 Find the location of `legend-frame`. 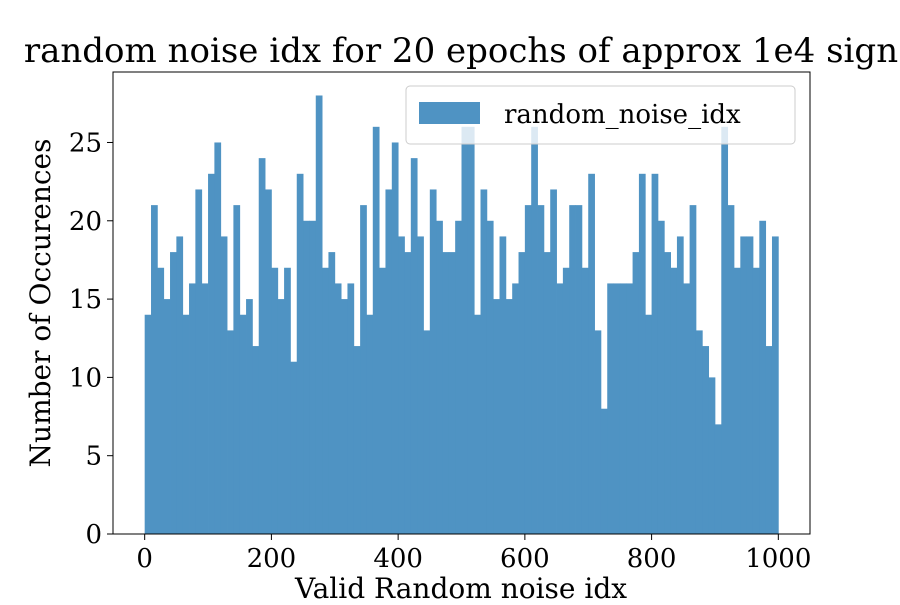

legend-frame is located at coordinates (600, 115).